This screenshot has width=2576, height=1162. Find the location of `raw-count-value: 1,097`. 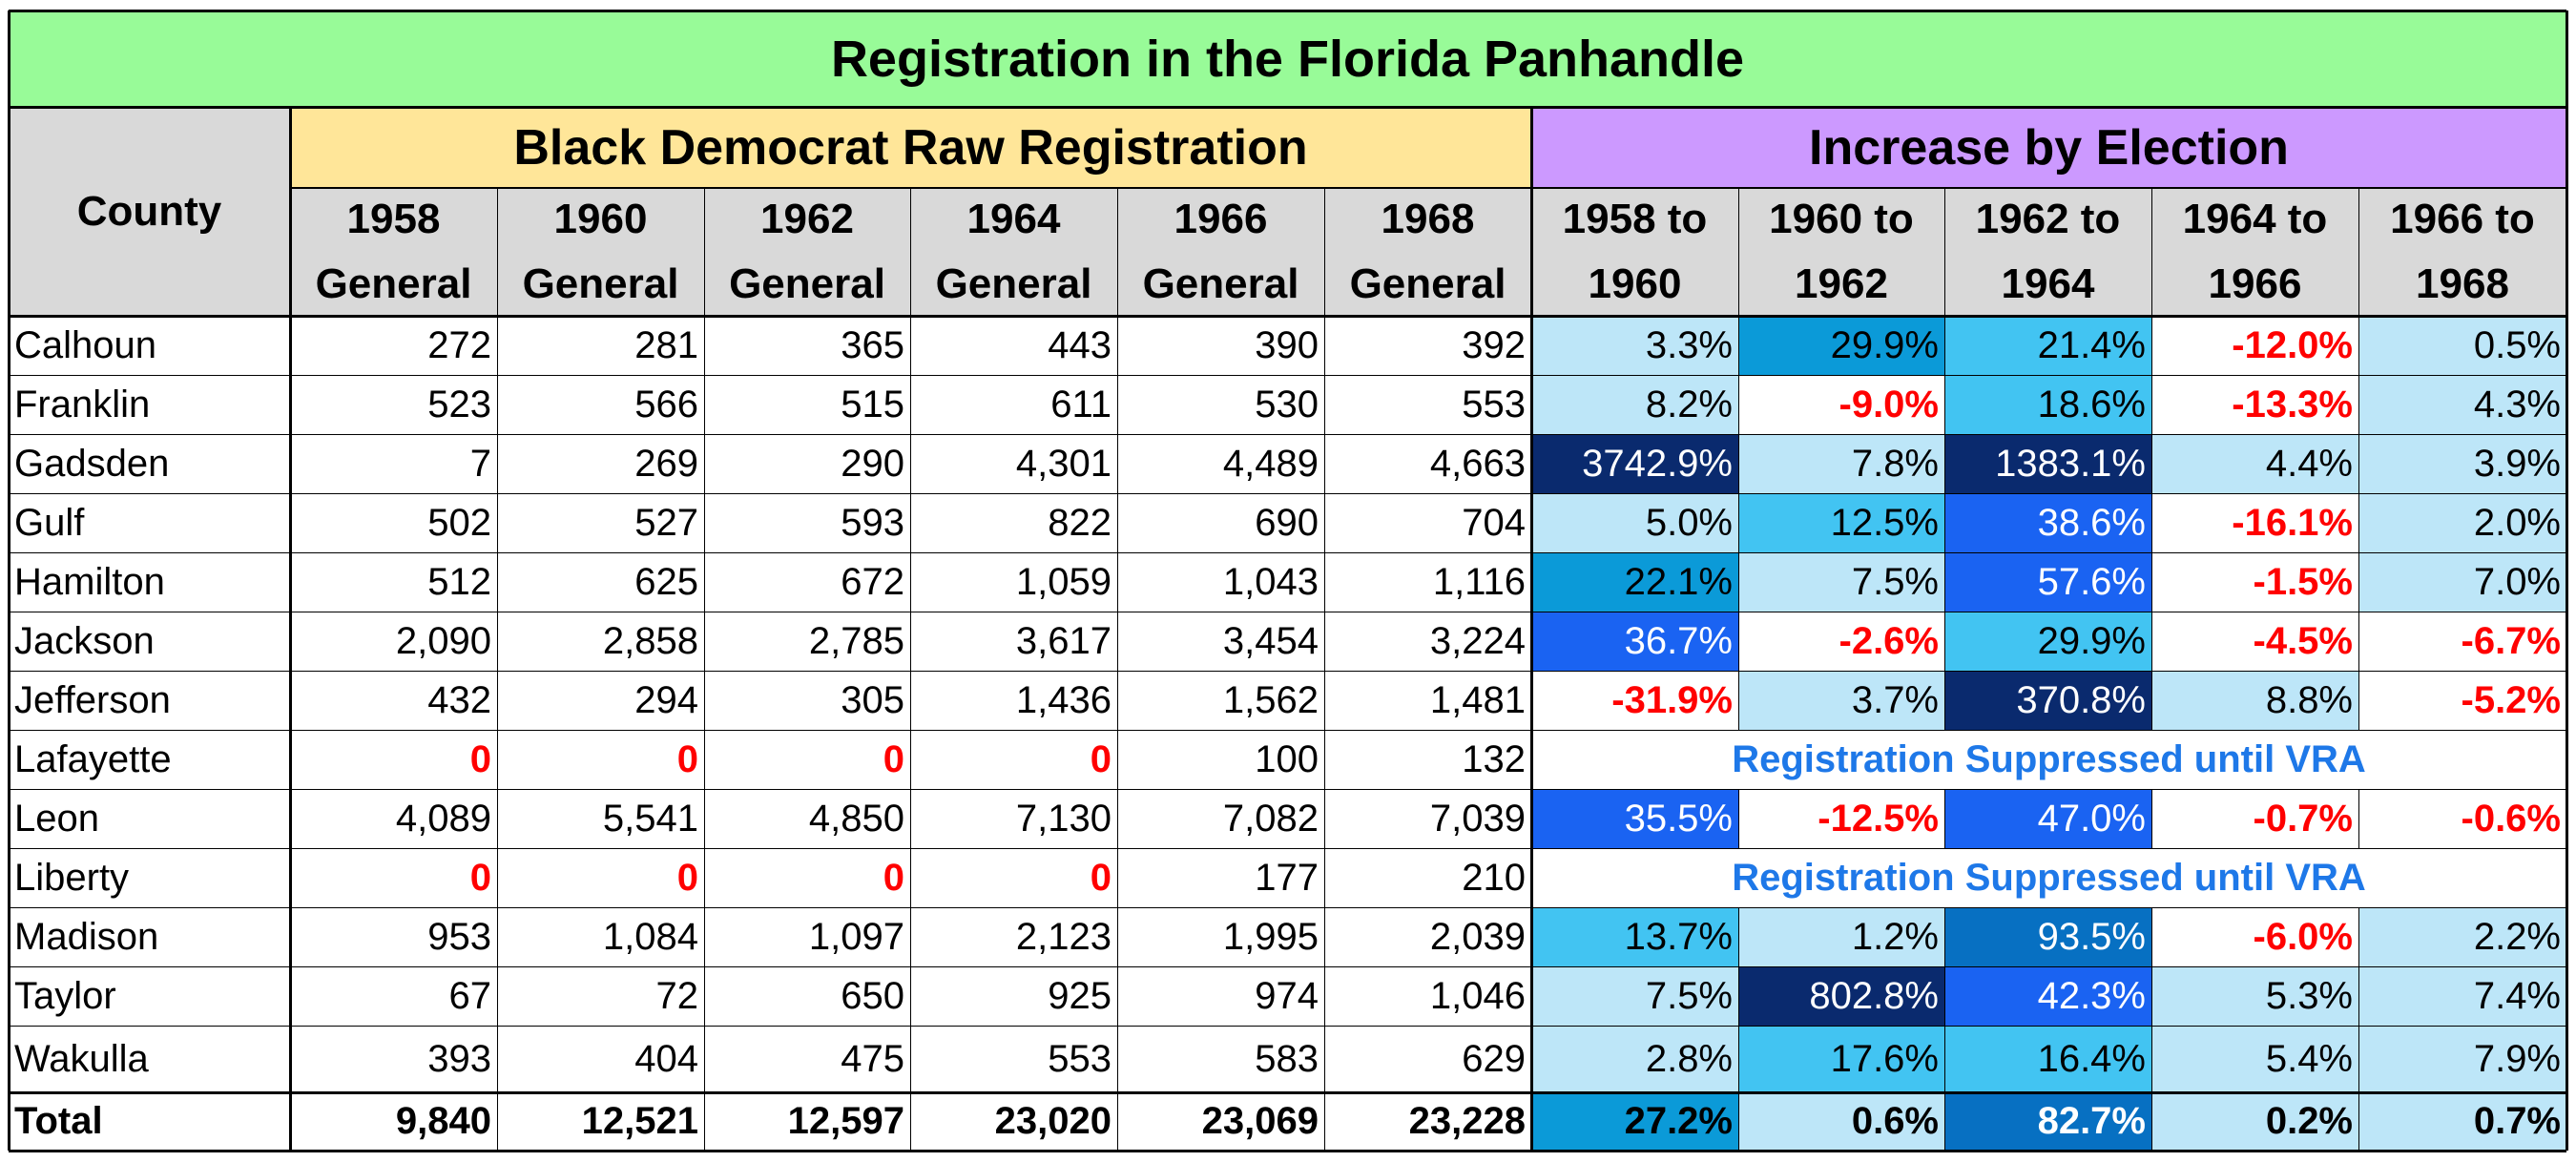

raw-count-value: 1,097 is located at coordinates (856, 936).